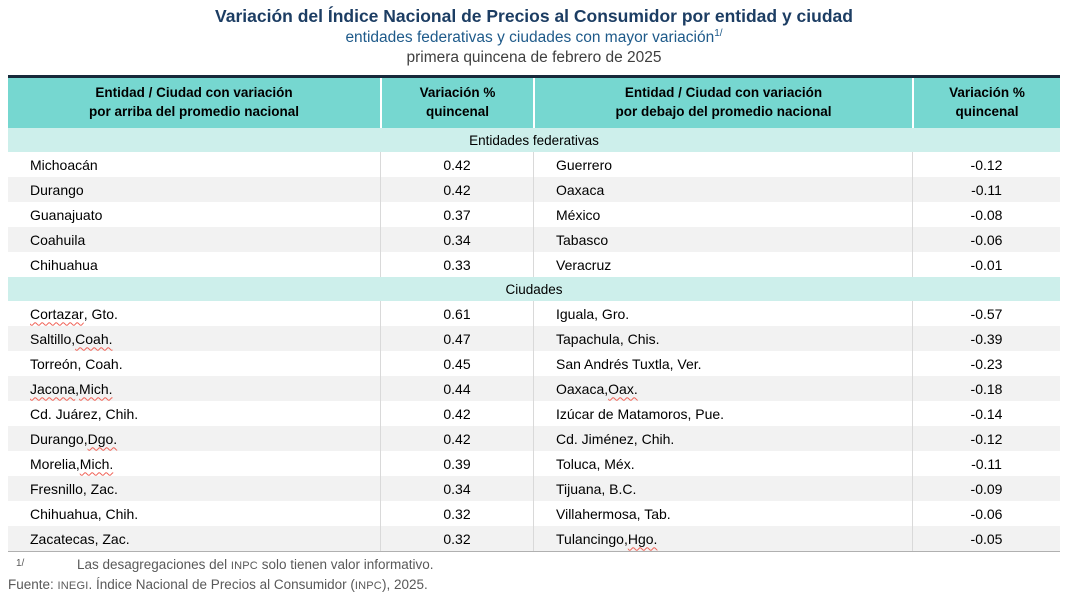  Describe the element at coordinates (986, 314) in the screenshot. I see `variation-below-value: -0.57` at that location.